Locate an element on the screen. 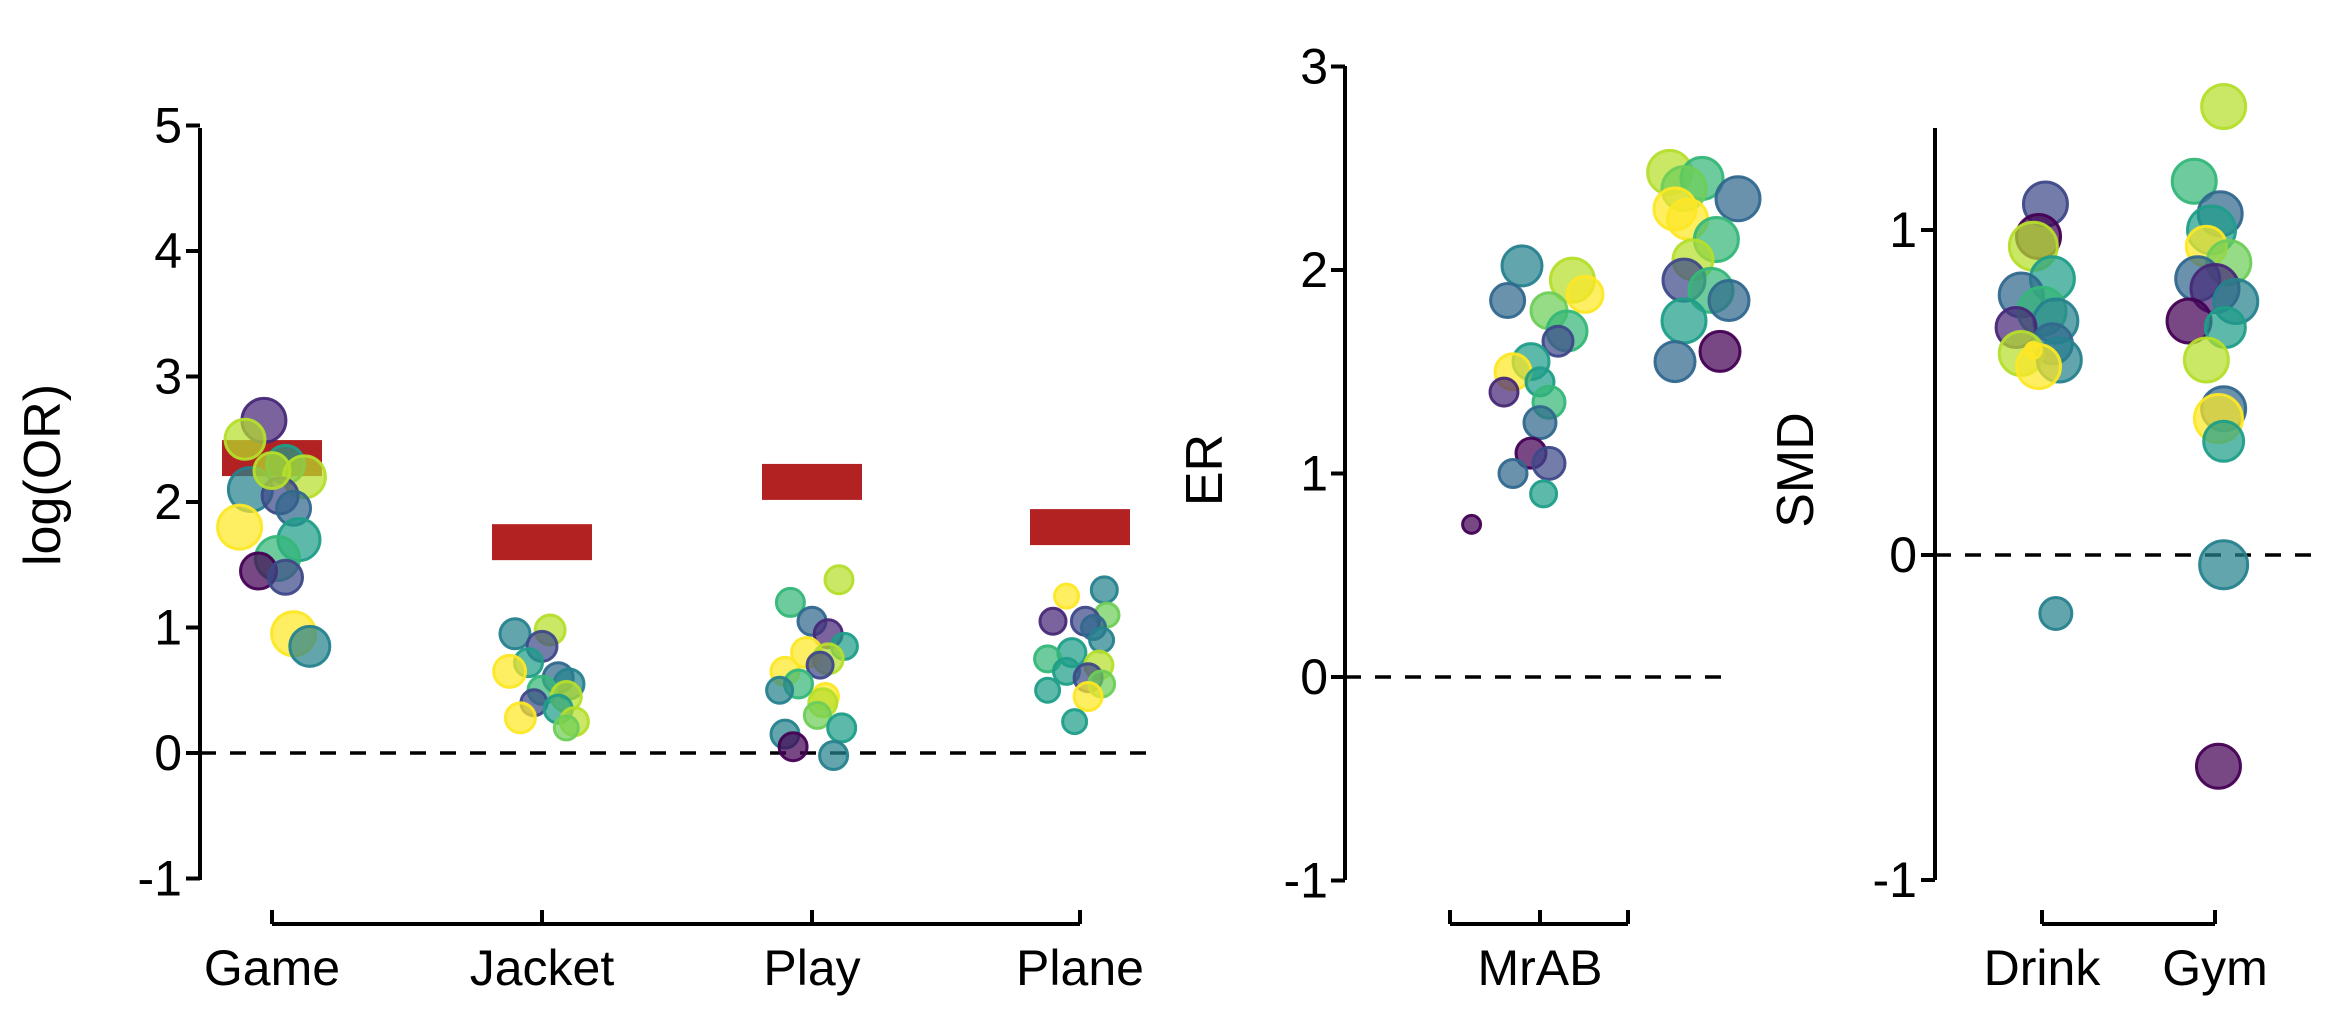 Image resolution: width=2341 pixels, height=1029 pixels. x-tick-label-game: Game is located at coordinates (272, 968).